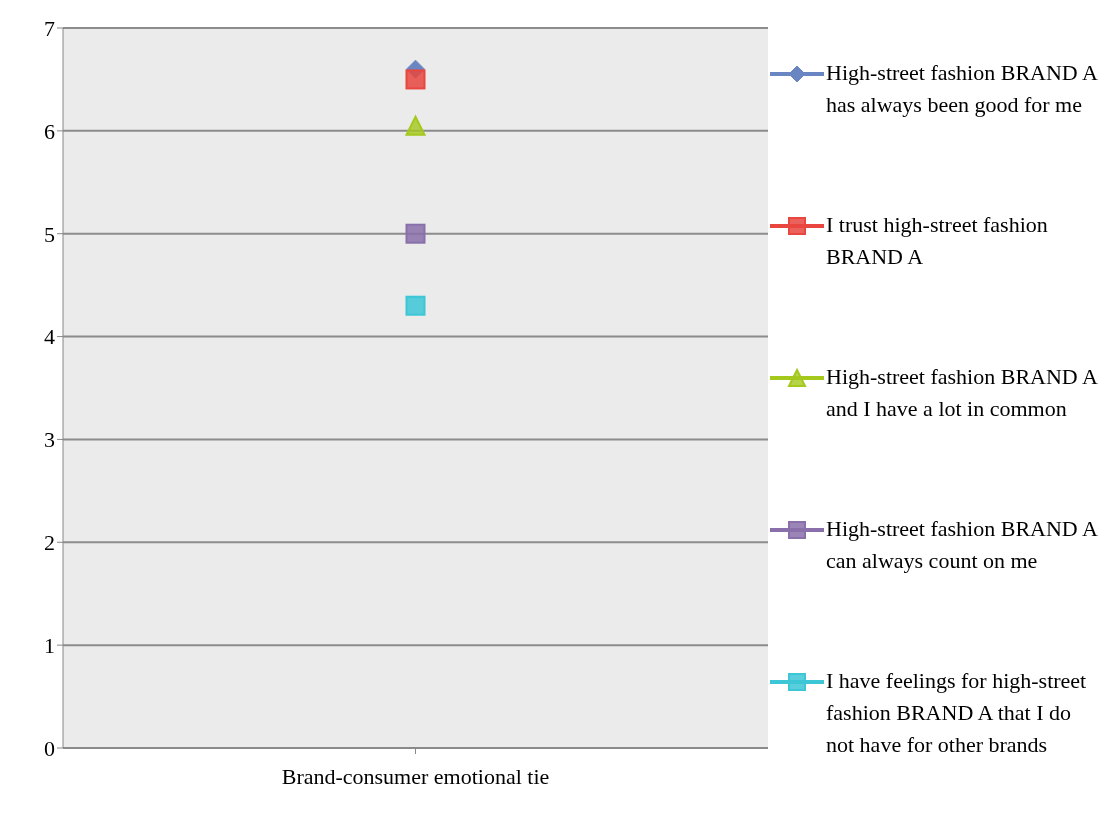 This screenshot has height=813, width=1119. What do you see at coordinates (937, 240) in the screenshot?
I see `legend-label: I trust high-street fashion BRAND A` at bounding box center [937, 240].